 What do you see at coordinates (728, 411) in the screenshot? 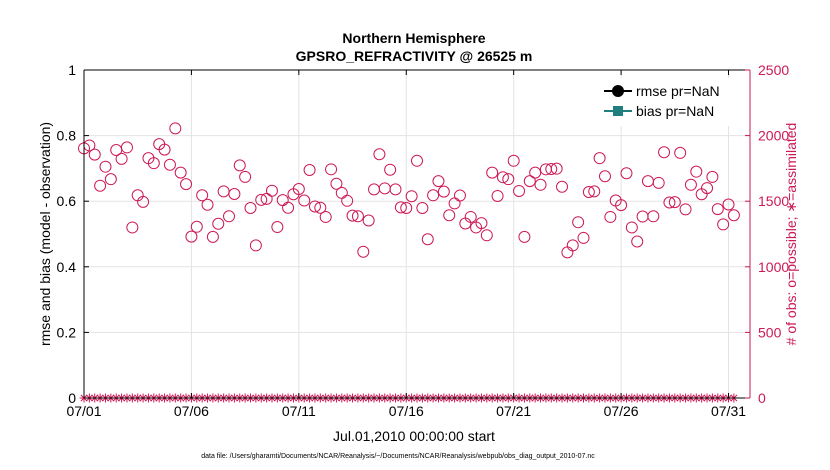
I see `x-tick-label: 07/31` at bounding box center [728, 411].